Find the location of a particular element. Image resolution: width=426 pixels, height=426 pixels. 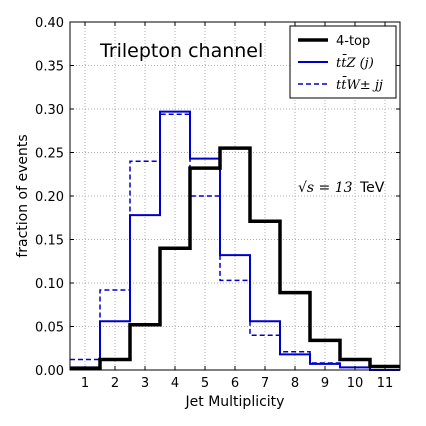

x-tick-label: 3 is located at coordinates (145, 383).